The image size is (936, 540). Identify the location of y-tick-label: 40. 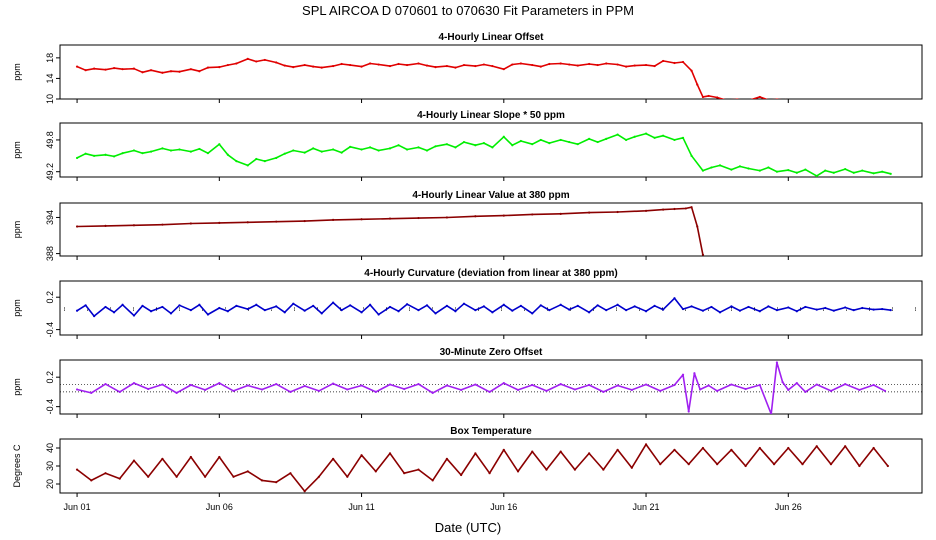
(50, 448).